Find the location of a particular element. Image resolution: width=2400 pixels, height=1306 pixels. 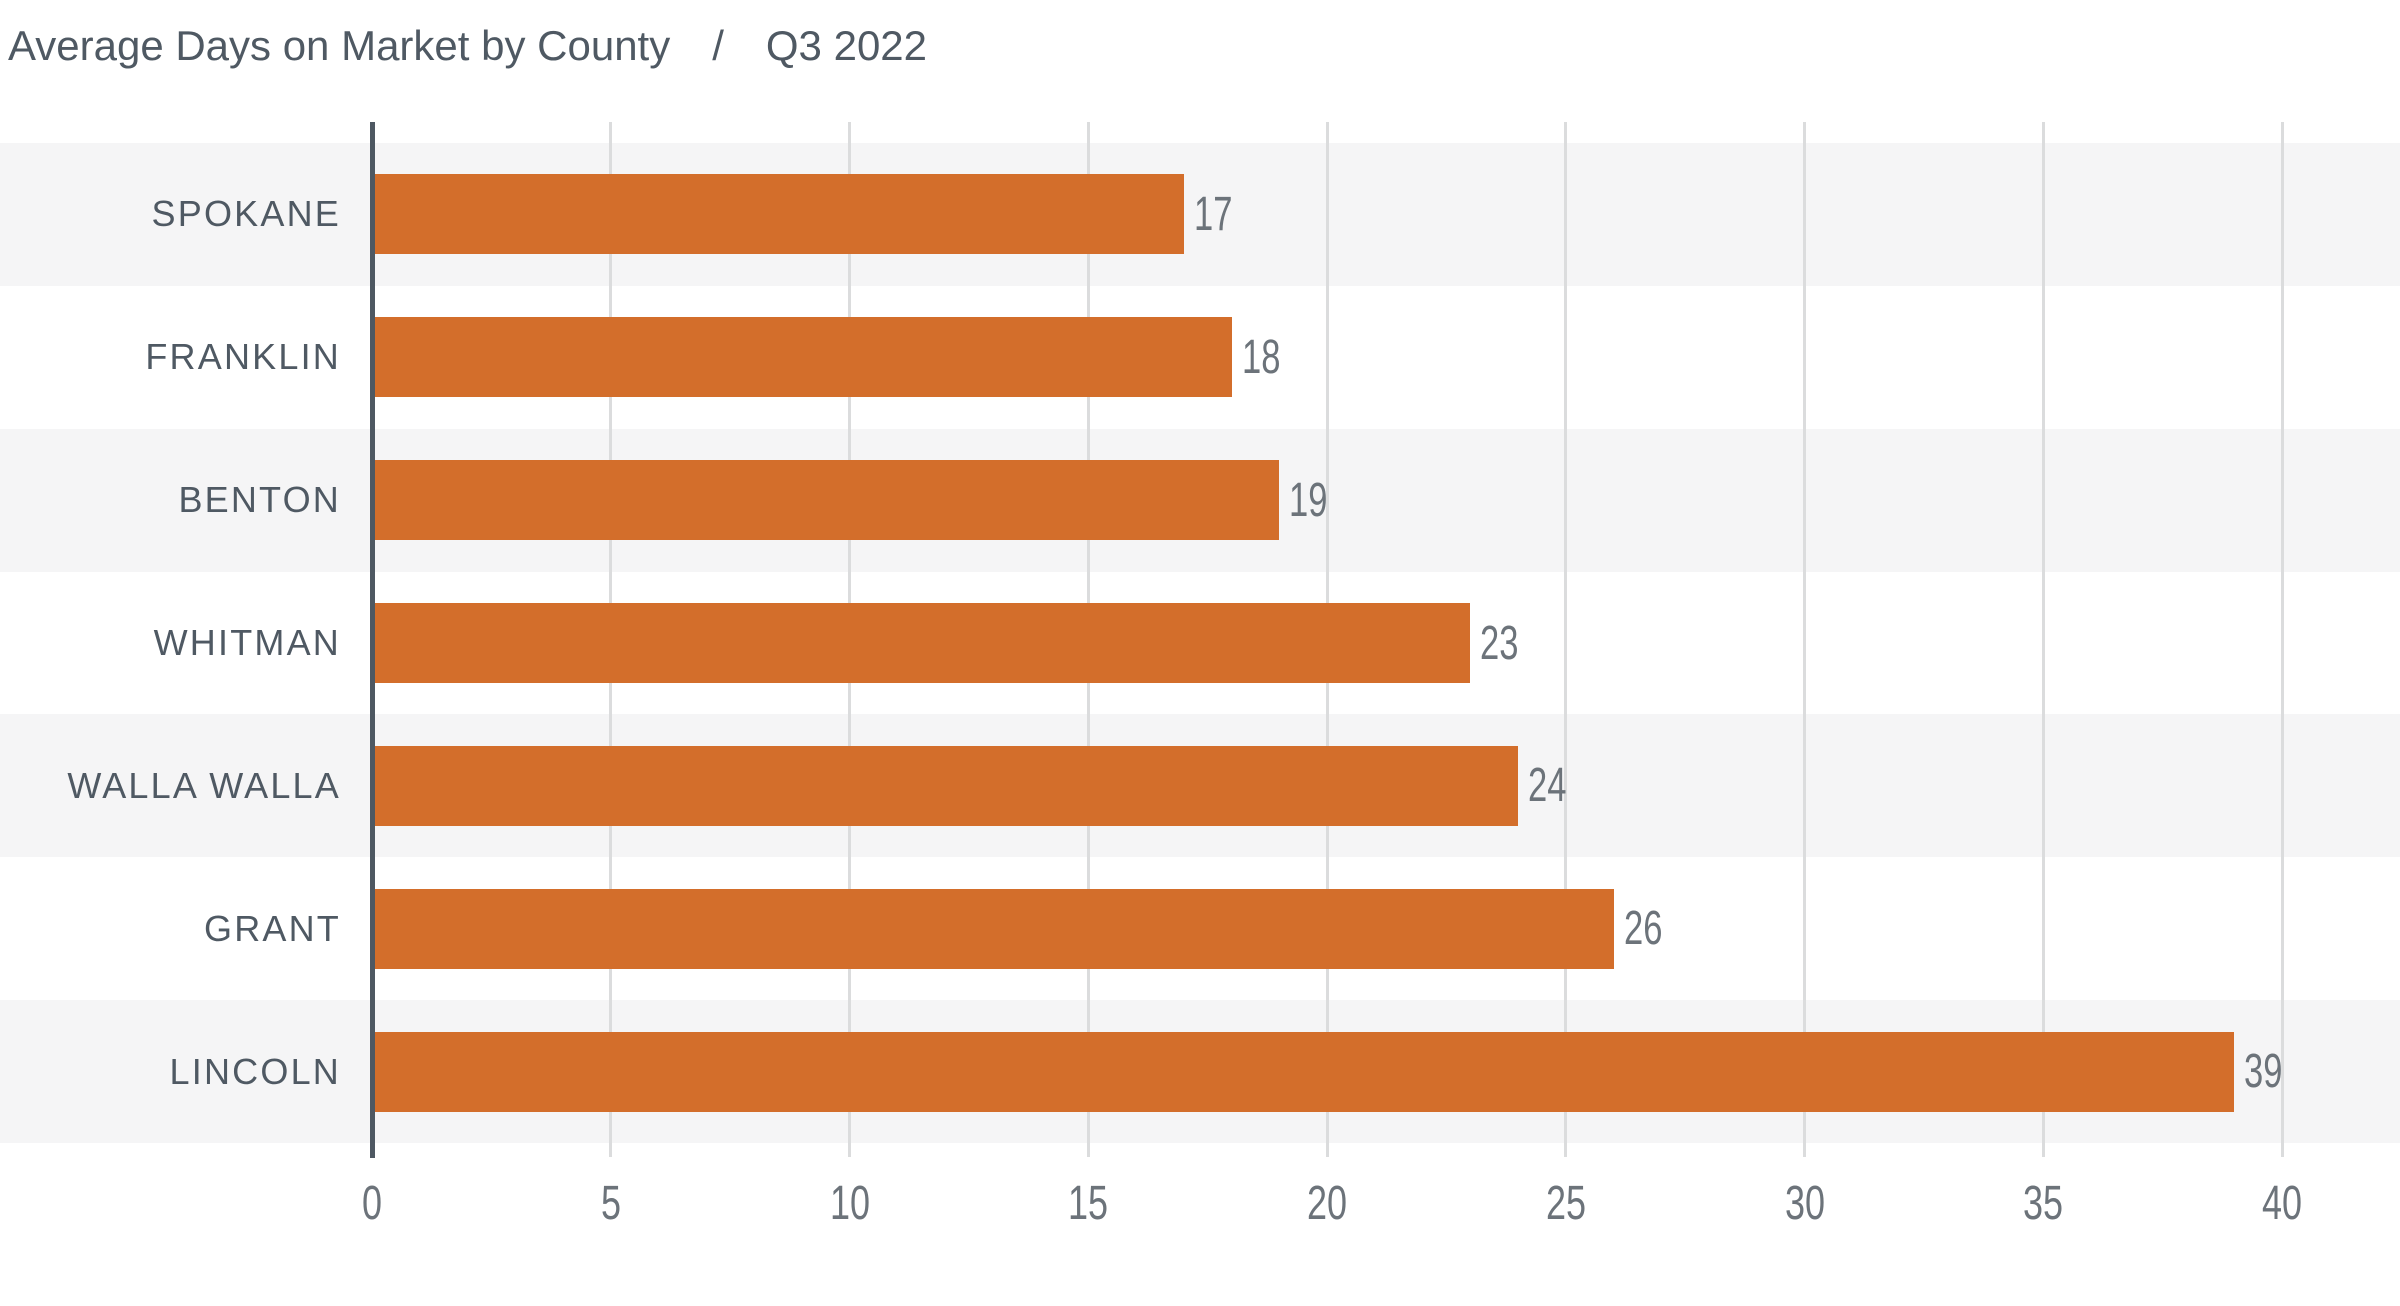

x-tick-label: 25 is located at coordinates (1565, 1203).